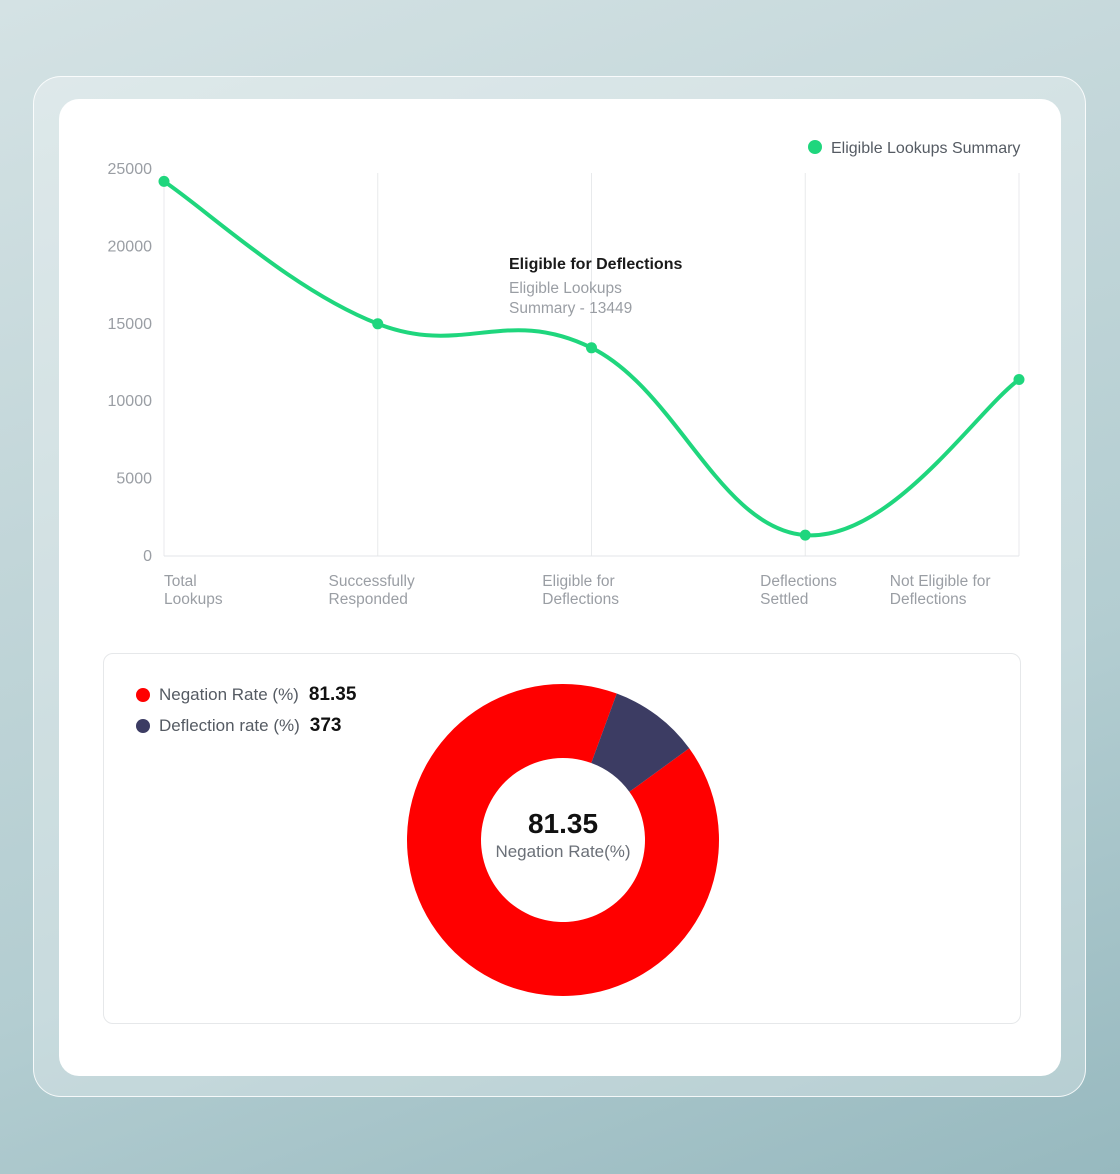 The height and width of the screenshot is (1174, 1120). What do you see at coordinates (565, 288) in the screenshot?
I see `tooltip-line-1: Eligible Lookups` at bounding box center [565, 288].